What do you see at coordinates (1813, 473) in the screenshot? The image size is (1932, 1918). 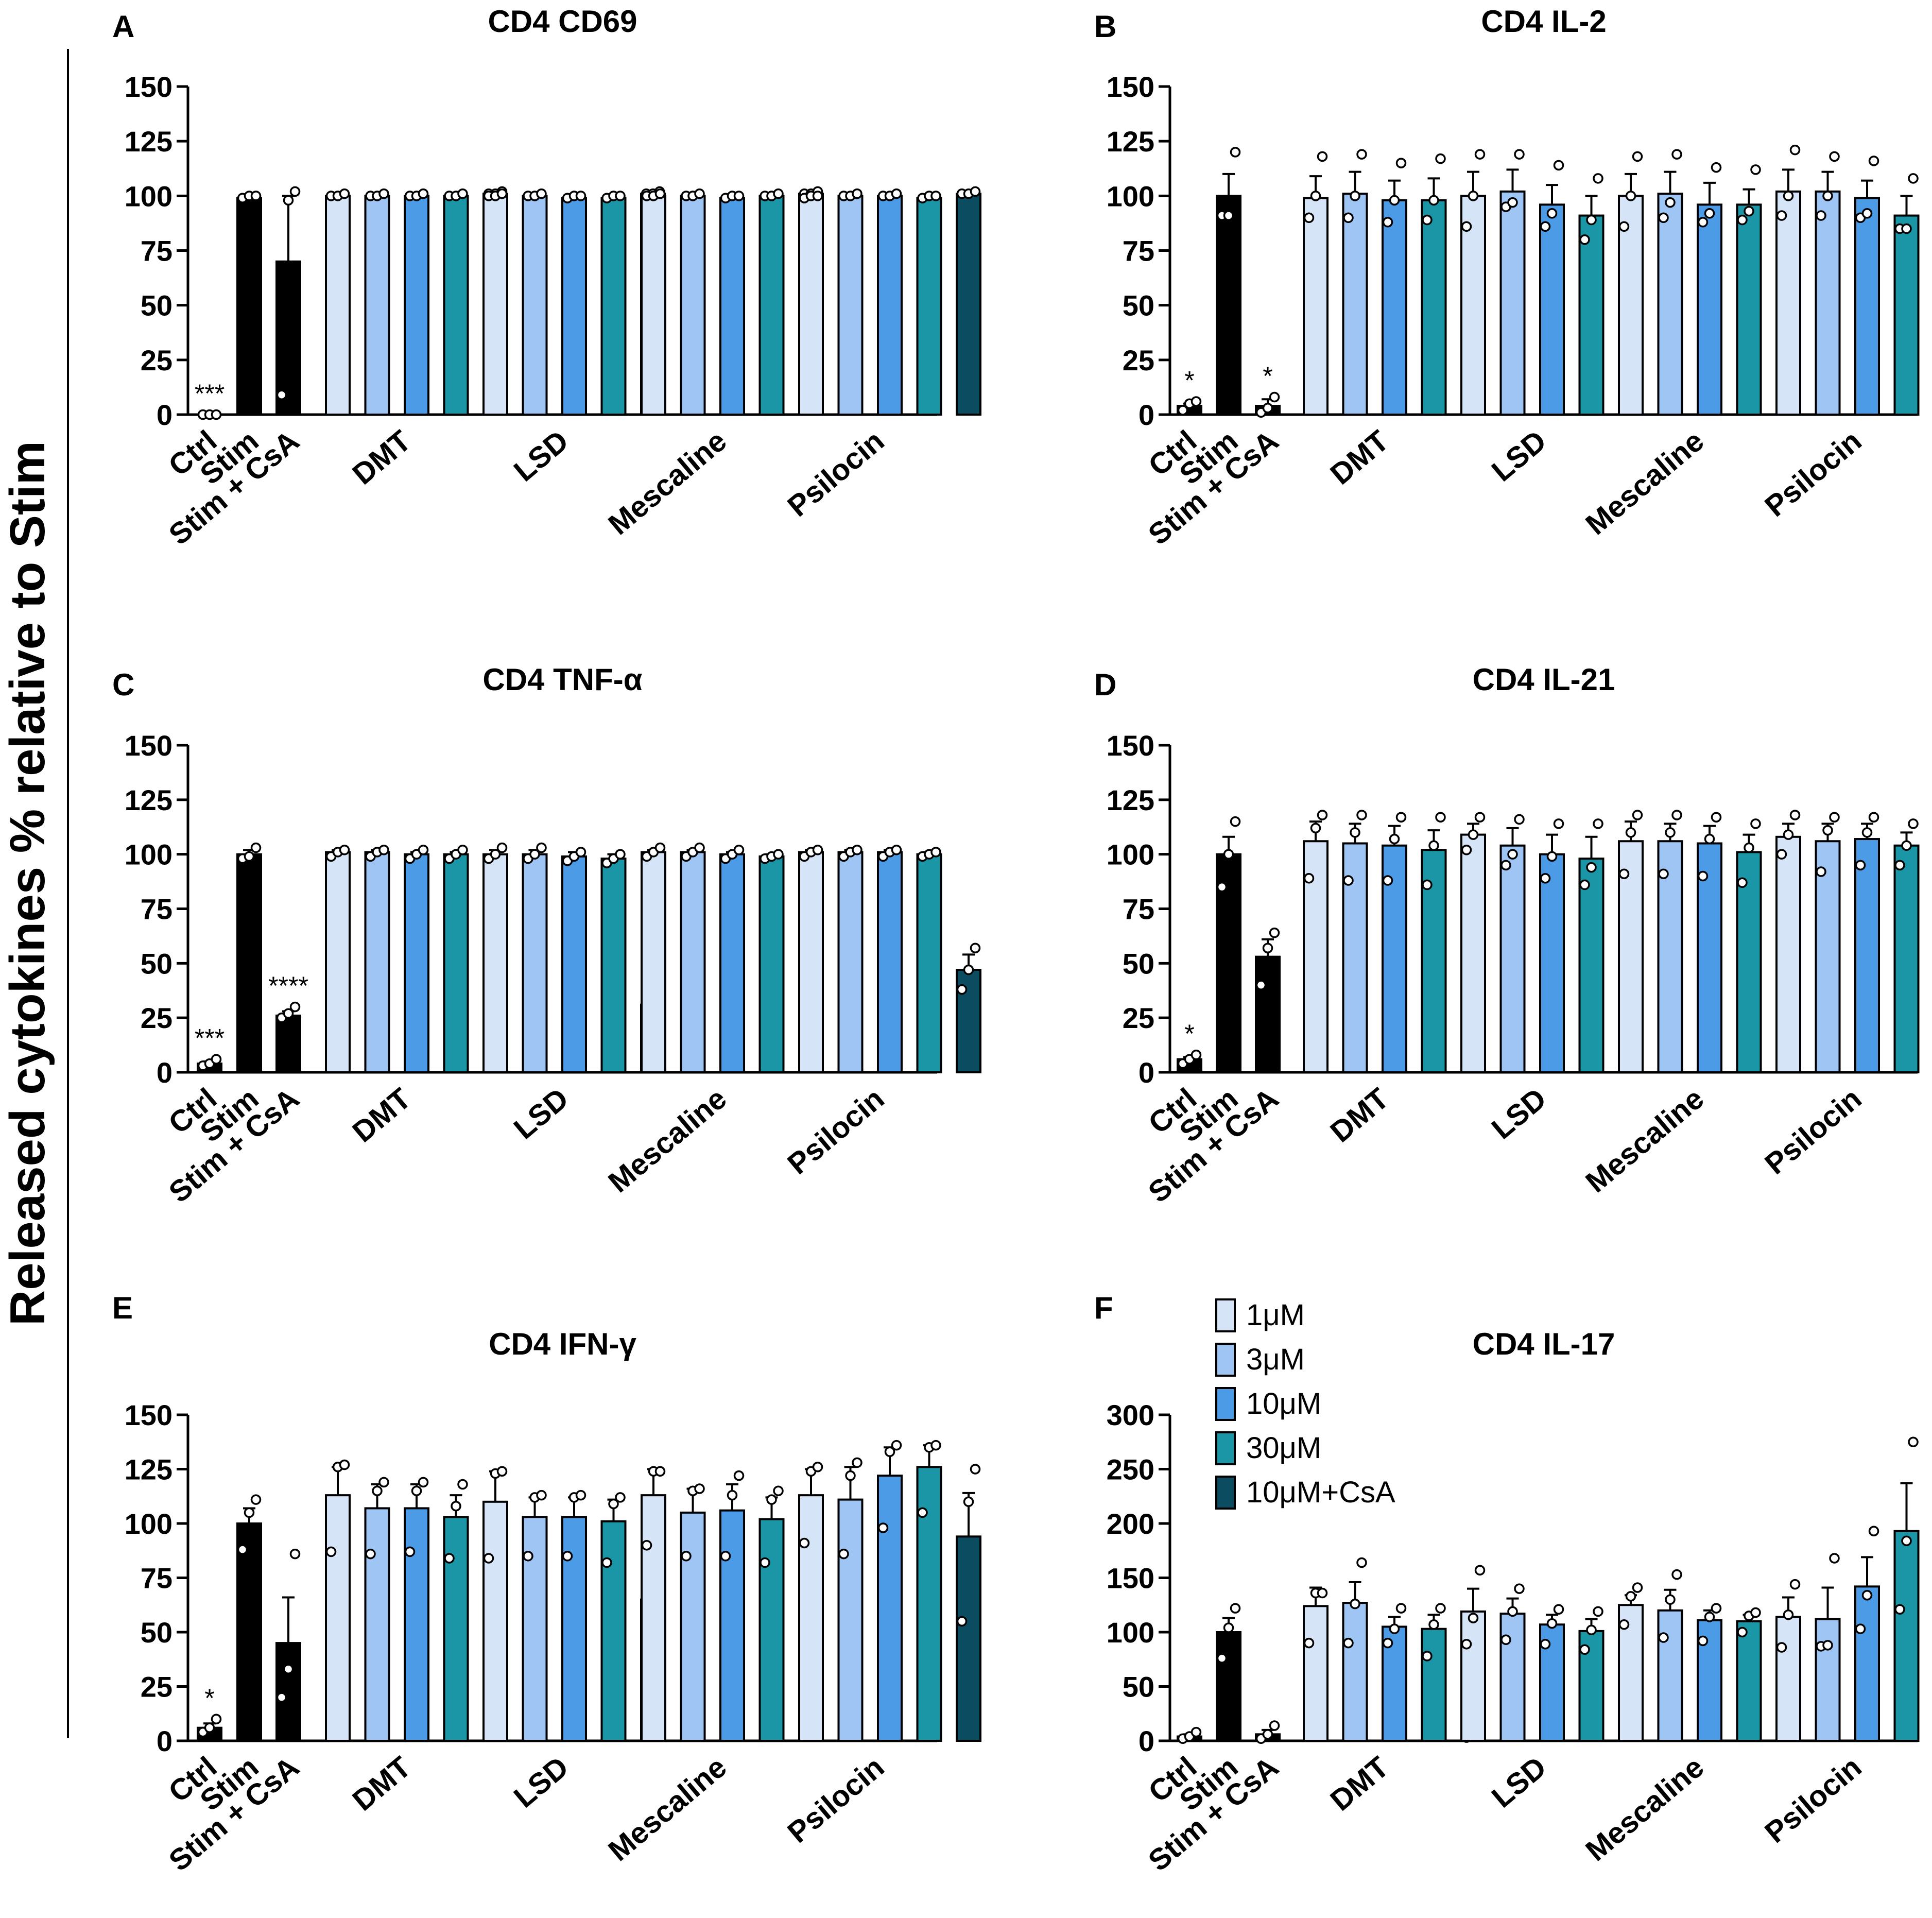 I see `x-category-label: Psilocin` at bounding box center [1813, 473].